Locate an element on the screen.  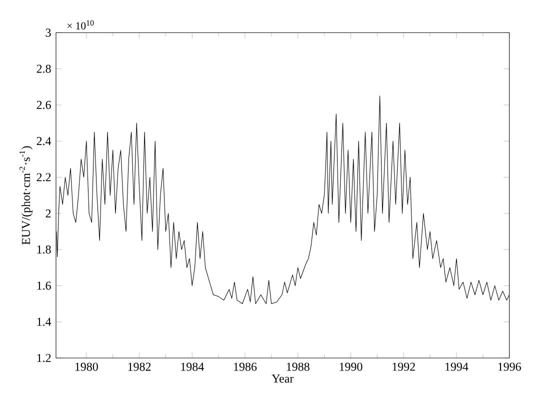
x-axis-title: Year is located at coordinates (283, 378).